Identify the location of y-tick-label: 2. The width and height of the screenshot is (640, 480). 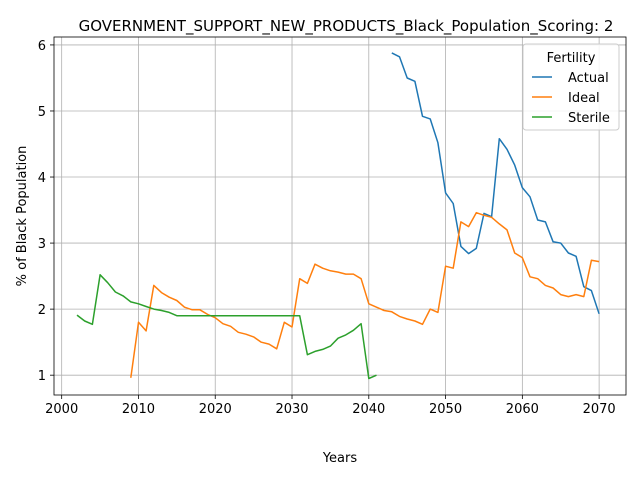
(42, 310).